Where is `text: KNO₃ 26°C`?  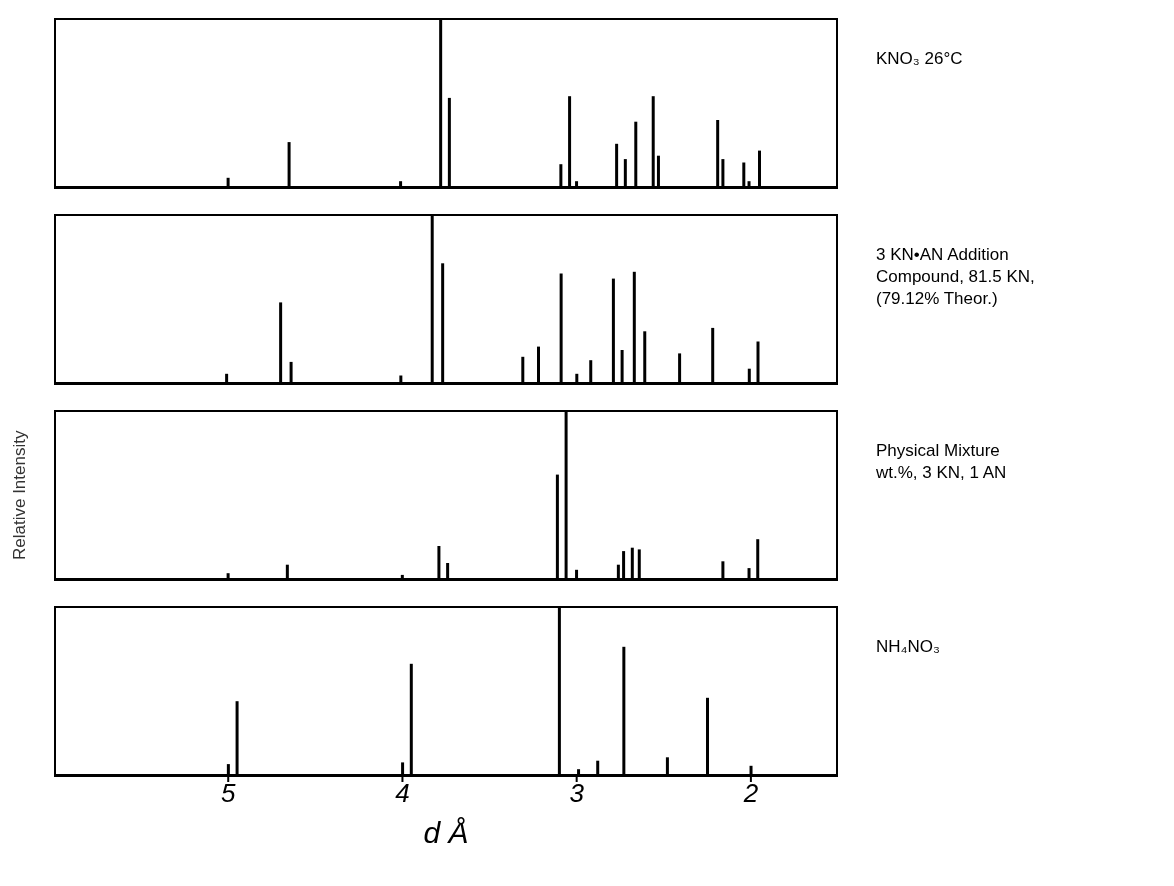
text: KNO₃ 26°C is located at coordinates (919, 59).